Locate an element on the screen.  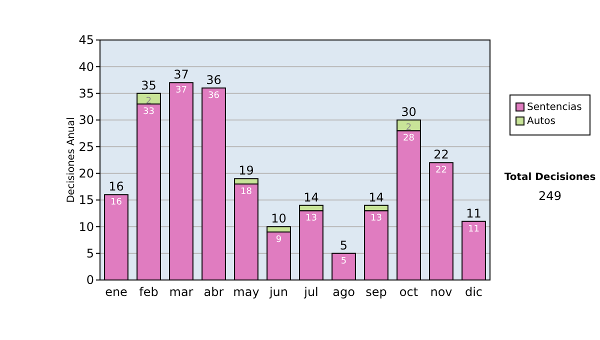
x-tick-label: ene is located at coordinates (116, 292).